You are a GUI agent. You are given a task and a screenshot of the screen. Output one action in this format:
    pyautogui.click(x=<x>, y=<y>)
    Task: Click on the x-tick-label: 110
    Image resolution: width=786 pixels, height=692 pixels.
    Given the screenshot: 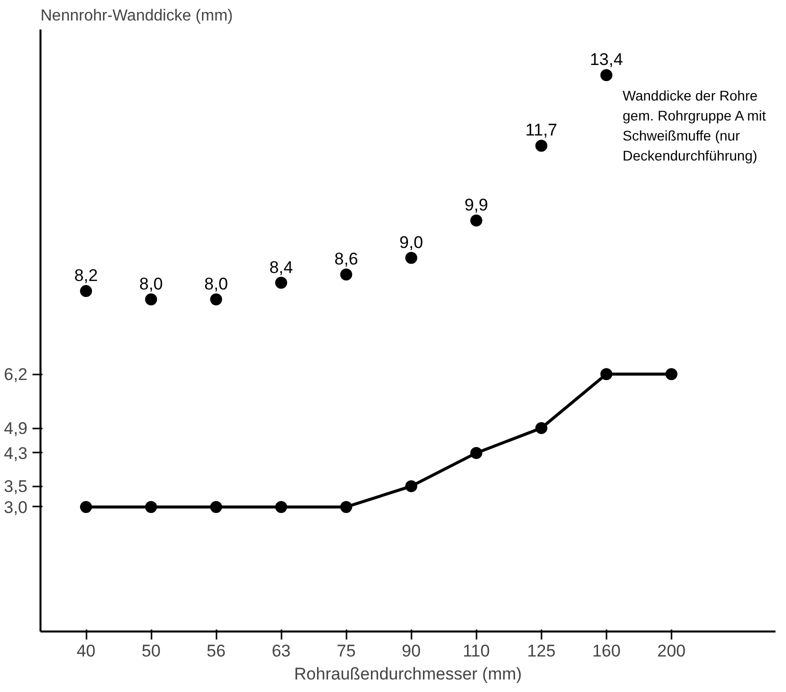 What is the action you would take?
    pyautogui.click(x=476, y=651)
    